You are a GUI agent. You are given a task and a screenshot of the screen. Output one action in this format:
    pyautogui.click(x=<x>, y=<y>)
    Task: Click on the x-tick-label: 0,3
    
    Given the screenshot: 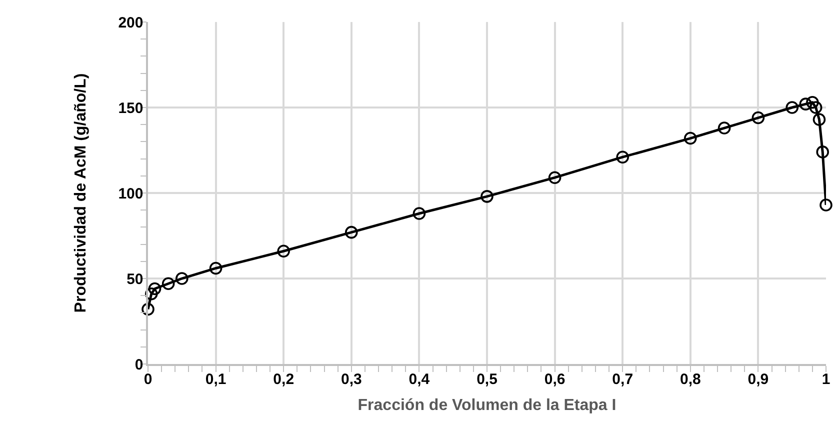 What is the action you would take?
    pyautogui.click(x=351, y=379)
    